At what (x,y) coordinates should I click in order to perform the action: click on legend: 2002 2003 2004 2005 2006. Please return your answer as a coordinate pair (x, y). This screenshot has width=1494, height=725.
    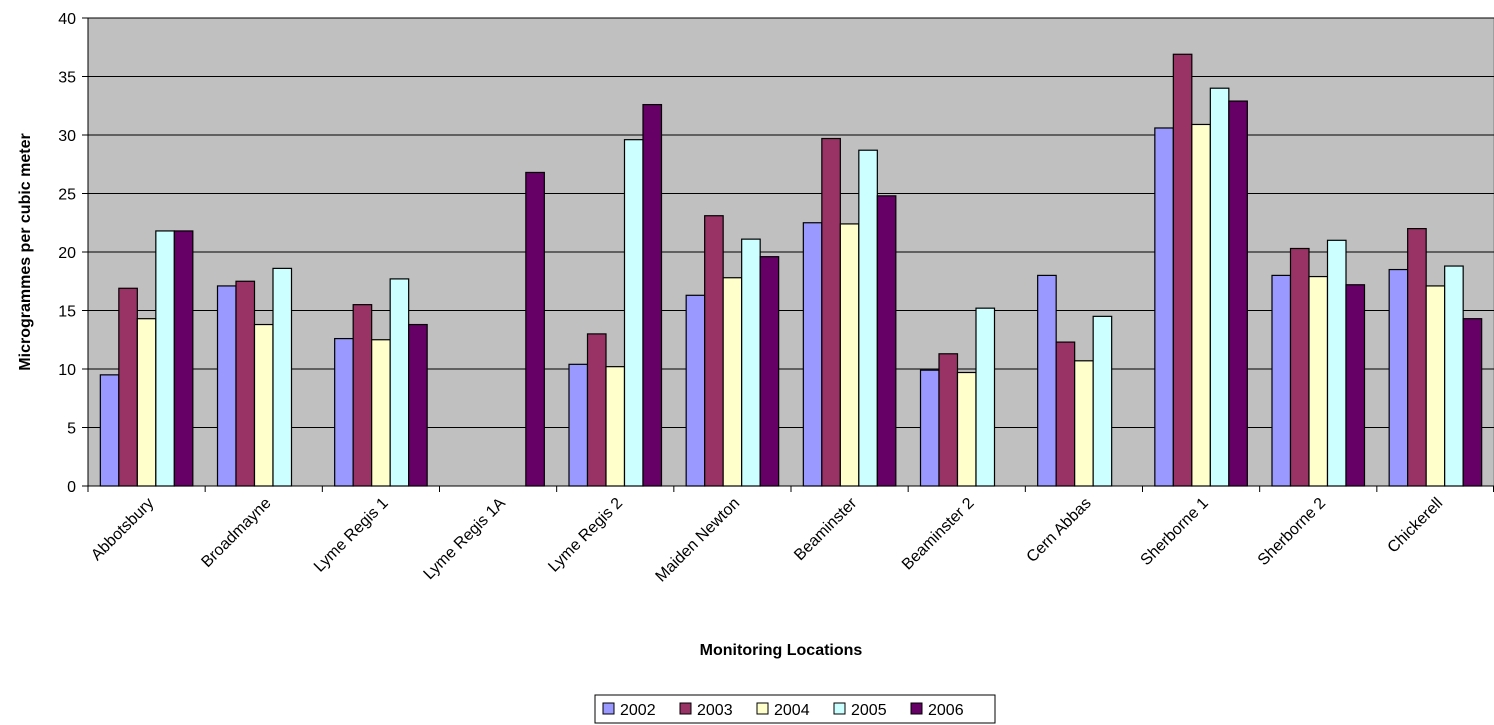
    Looking at the image, I should click on (795, 709).